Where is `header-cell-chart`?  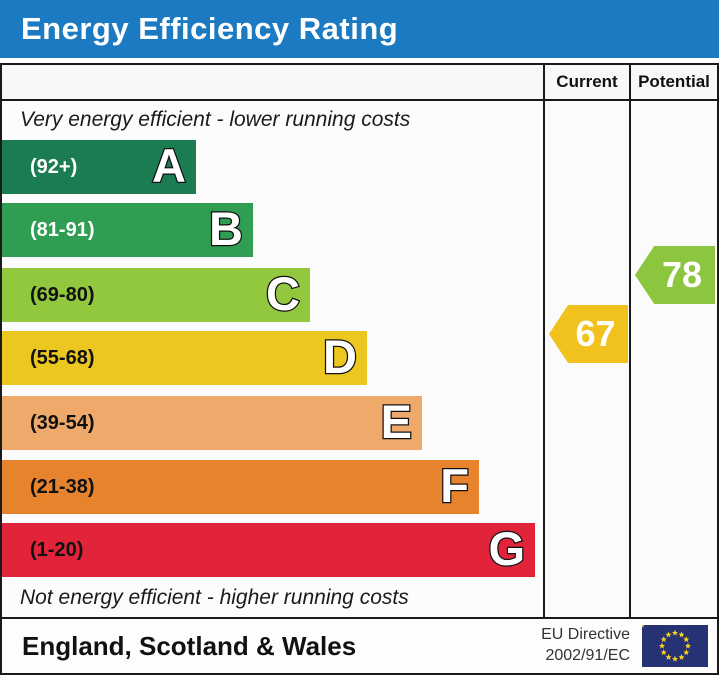
header-cell-chart is located at coordinates (273, 82).